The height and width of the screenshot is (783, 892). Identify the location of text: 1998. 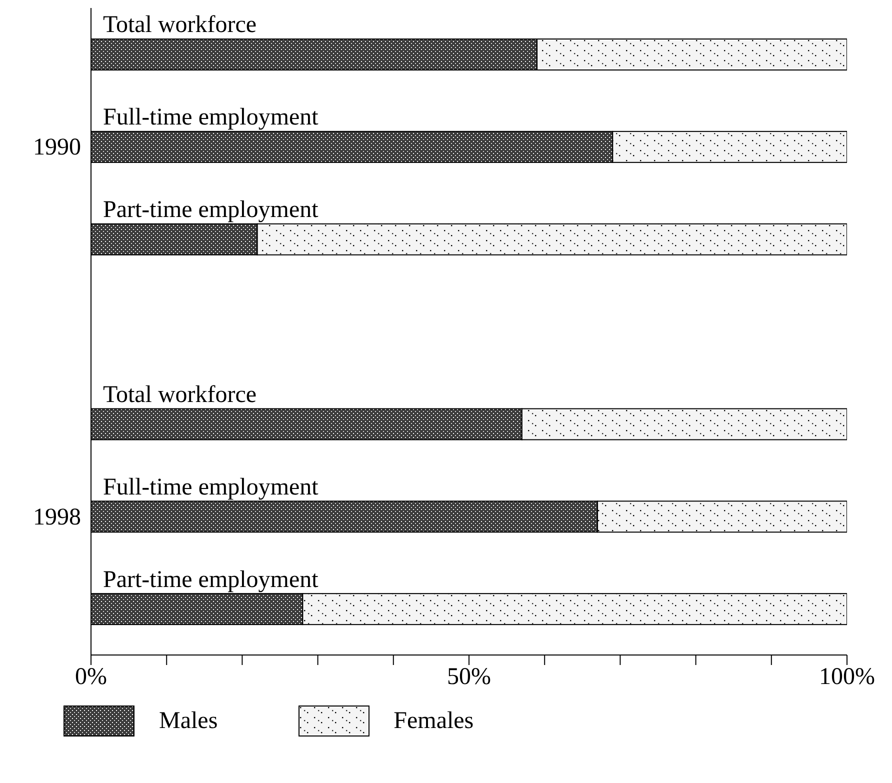
(57, 517).